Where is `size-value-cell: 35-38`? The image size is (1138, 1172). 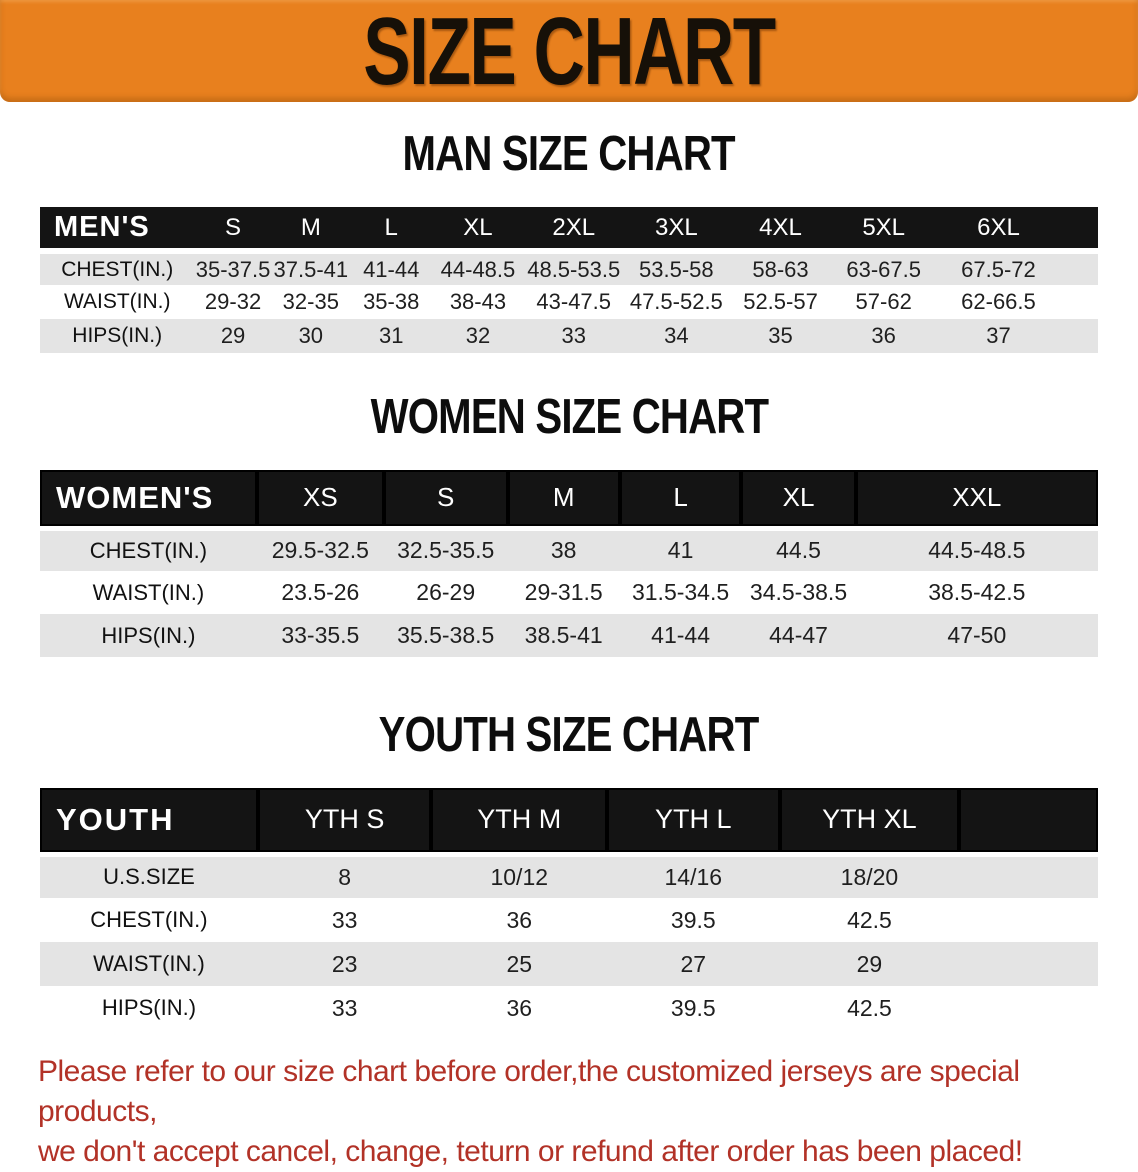 size-value-cell: 35-38 is located at coordinates (391, 302).